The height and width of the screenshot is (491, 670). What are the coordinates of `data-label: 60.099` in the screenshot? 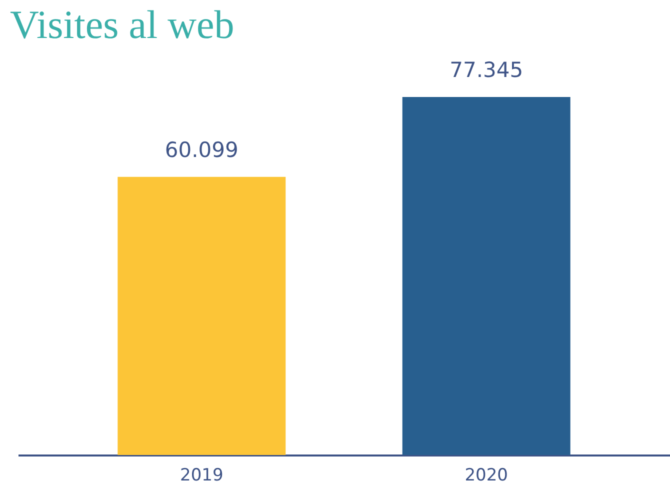 It's located at (201, 150).